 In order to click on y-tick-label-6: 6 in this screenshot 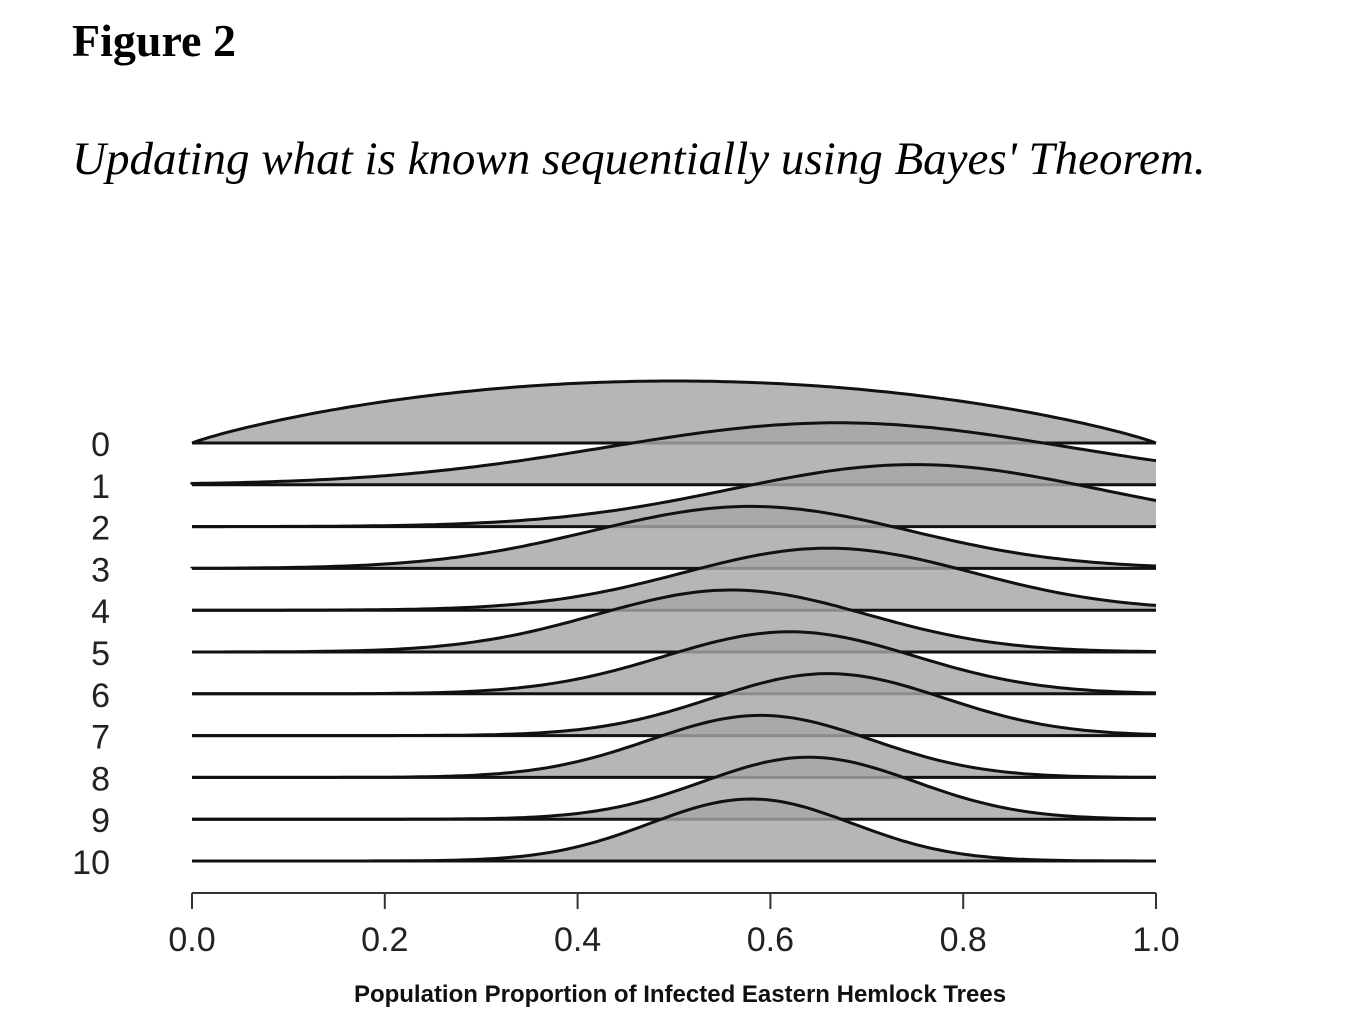, I will do `click(100, 696)`.